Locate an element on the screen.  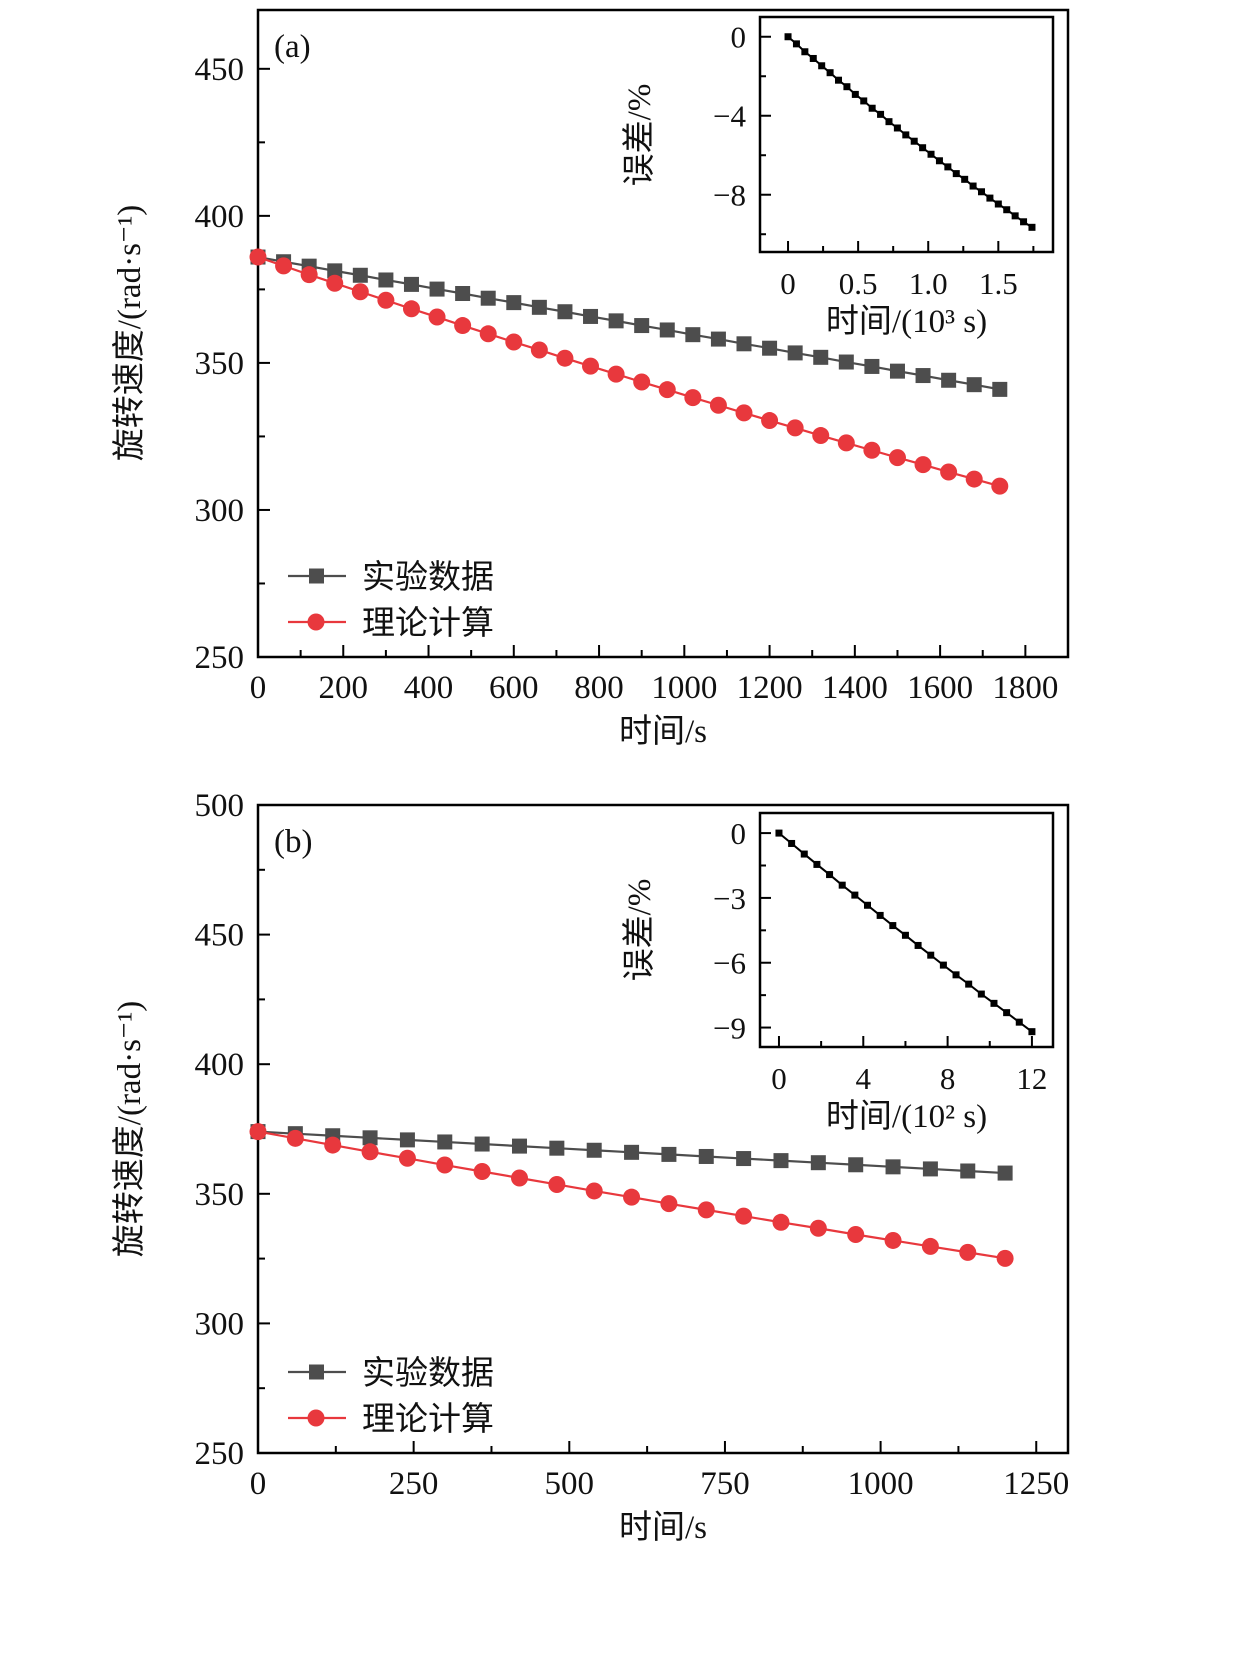
x-tick-label: 1600 is located at coordinates (940, 688).